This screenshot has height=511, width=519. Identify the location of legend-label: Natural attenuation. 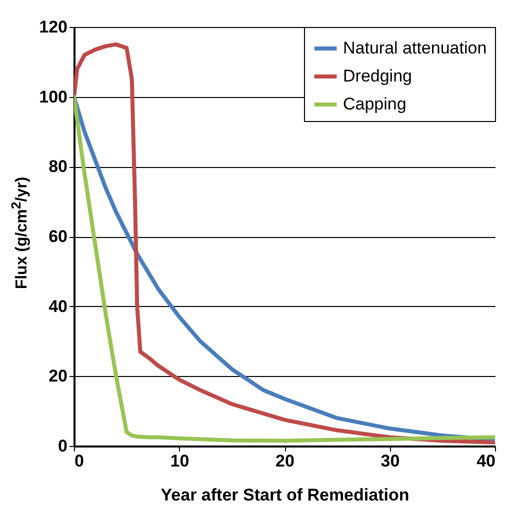
(415, 48).